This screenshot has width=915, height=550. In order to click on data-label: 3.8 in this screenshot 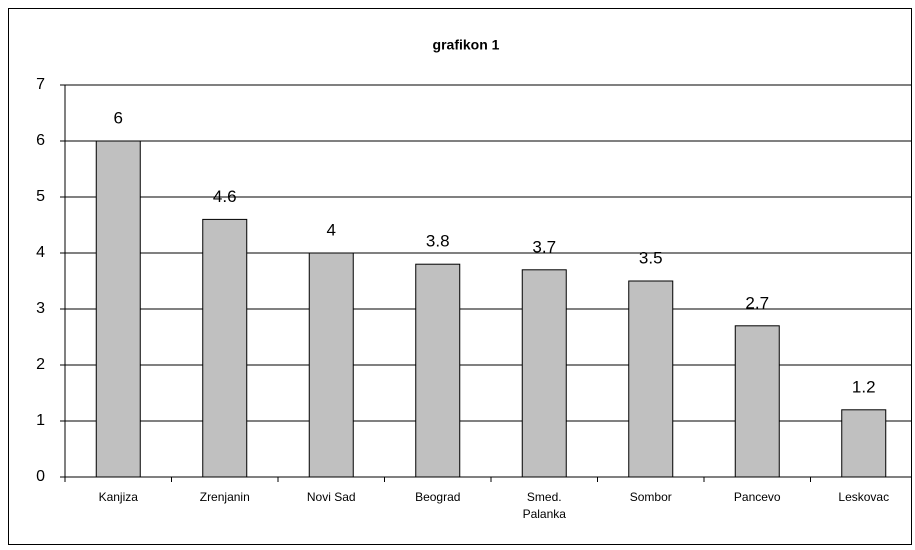, I will do `click(438, 241)`.